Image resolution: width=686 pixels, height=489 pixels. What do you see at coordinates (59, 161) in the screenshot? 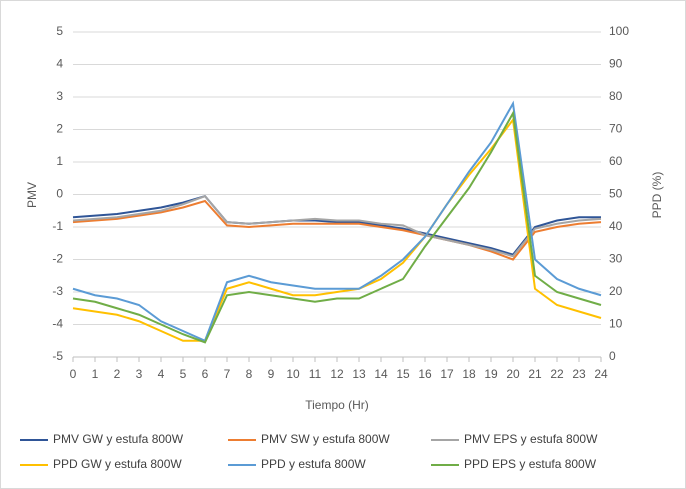
I see `y-tick-label: 1` at bounding box center [59, 161].